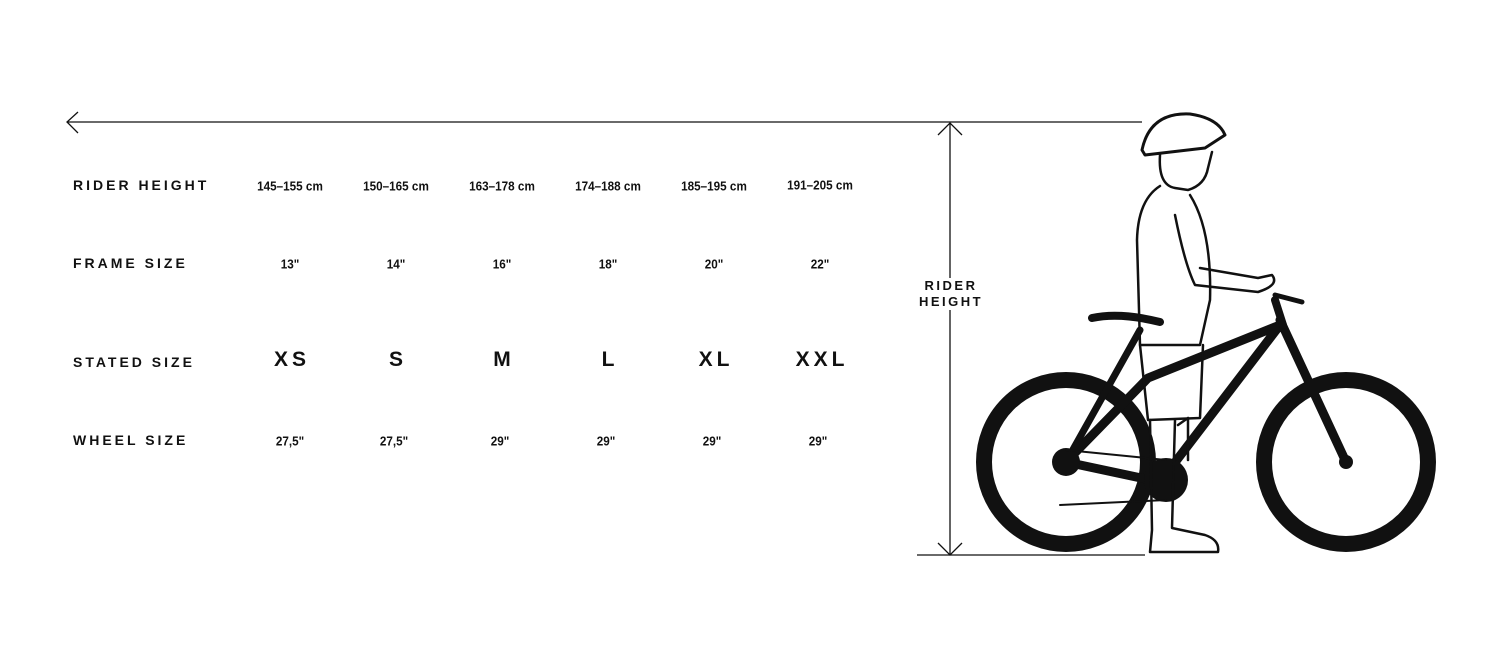  What do you see at coordinates (608, 186) in the screenshot?
I see `rider-height-l: 174–188 cm` at bounding box center [608, 186].